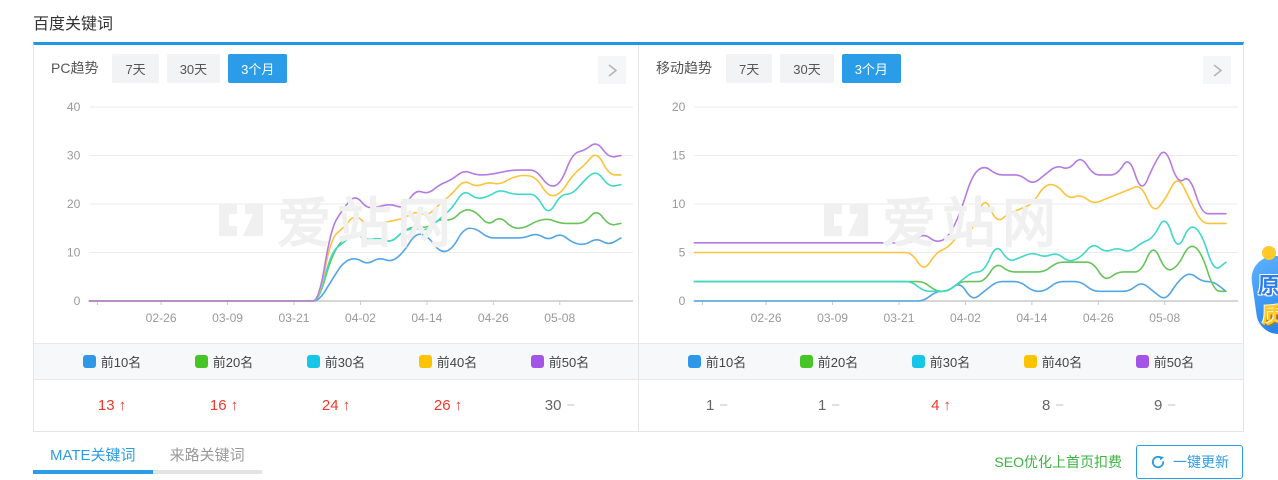  What do you see at coordinates (1217, 70) in the screenshot?
I see `mobile-next-arrow-icon` at bounding box center [1217, 70].